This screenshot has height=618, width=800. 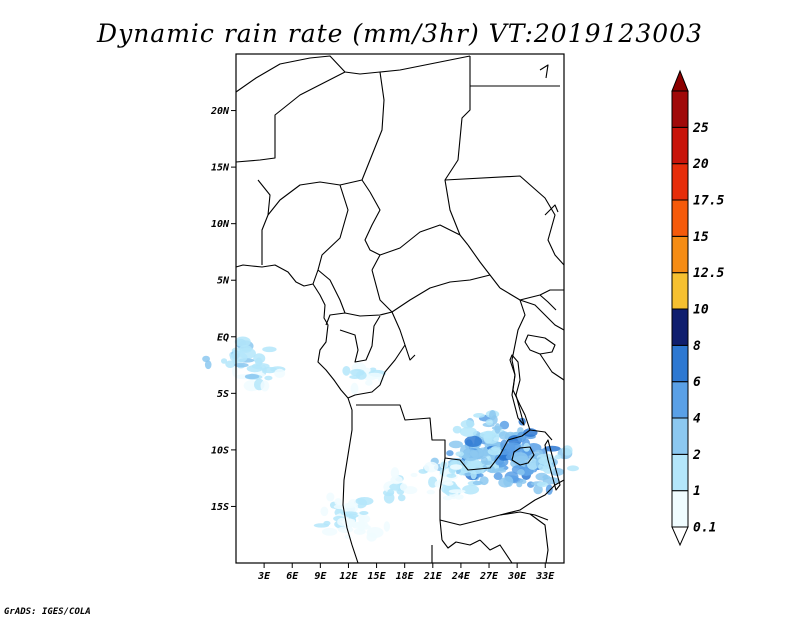 I want to click on border-car, so click(x=436, y=278).